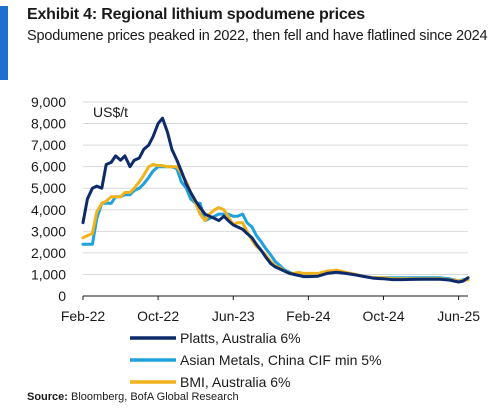 Image resolution: width=504 pixels, height=416 pixels. What do you see at coordinates (270, 310) in the screenshot?
I see `x-axis: Feb-22 Oct-22 Jun-23 Feb-24 Oct-24 Jun-25` at bounding box center [270, 310].